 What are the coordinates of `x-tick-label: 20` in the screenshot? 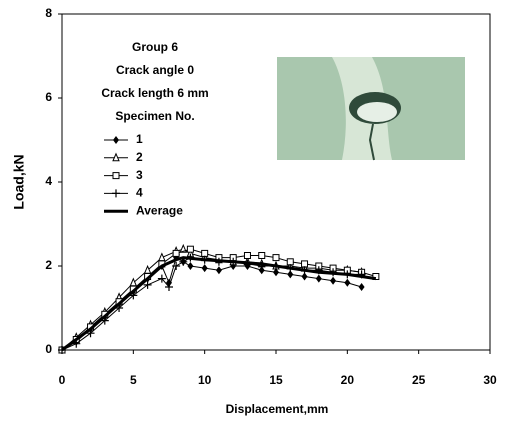 It's located at (348, 380).